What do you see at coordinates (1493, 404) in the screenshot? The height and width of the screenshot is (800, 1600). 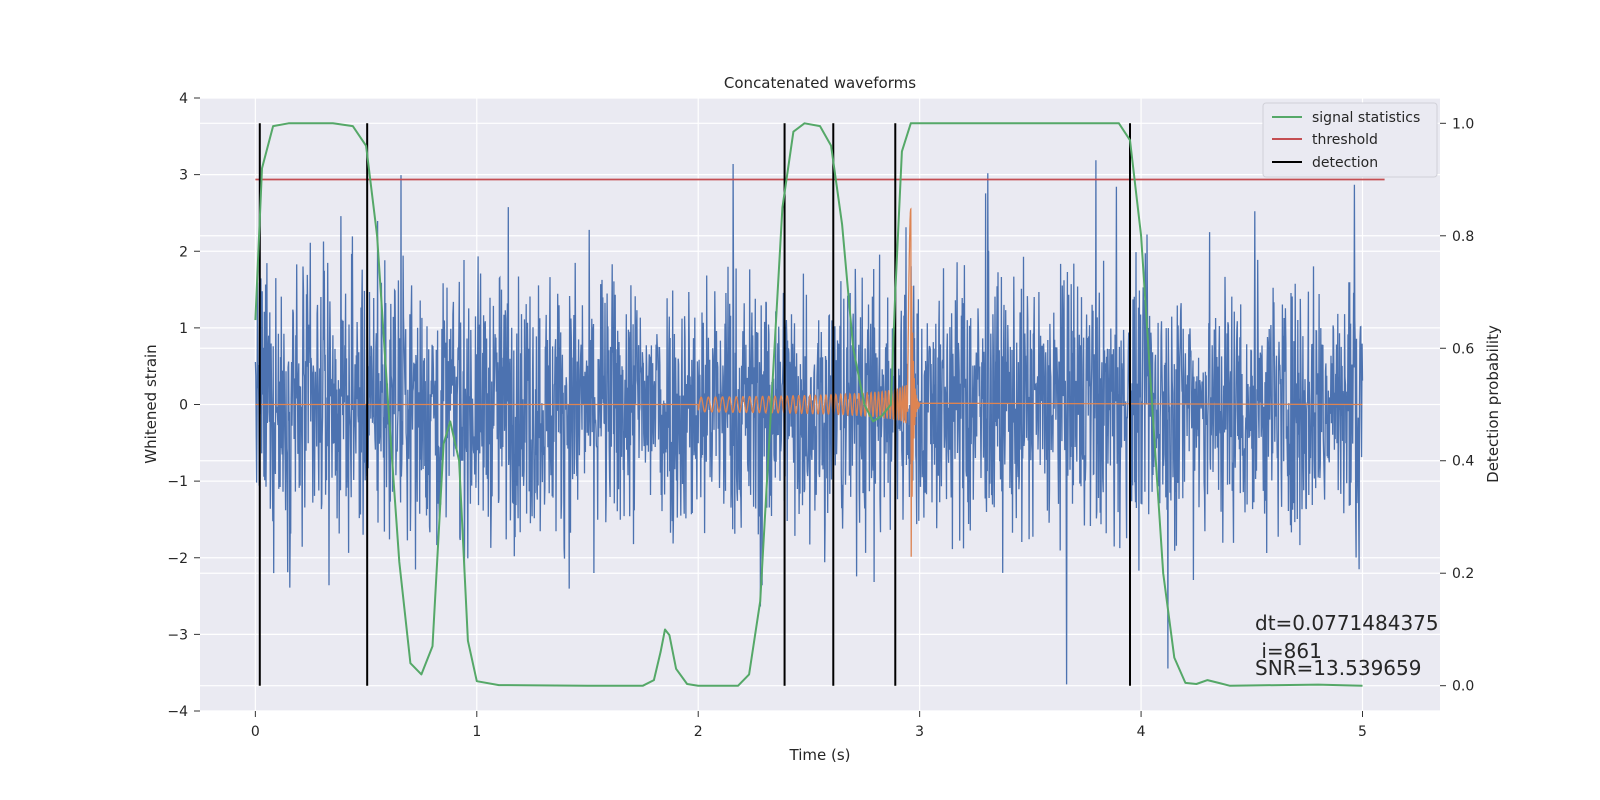 I see `right-y-axis-label: Detection probability` at bounding box center [1493, 404].